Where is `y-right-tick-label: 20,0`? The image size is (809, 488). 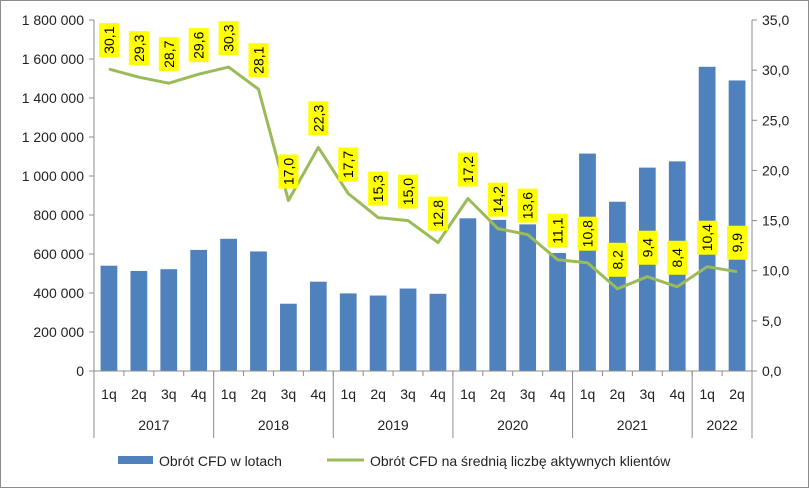 y-right-tick-label: 20,0 is located at coordinates (775, 170).